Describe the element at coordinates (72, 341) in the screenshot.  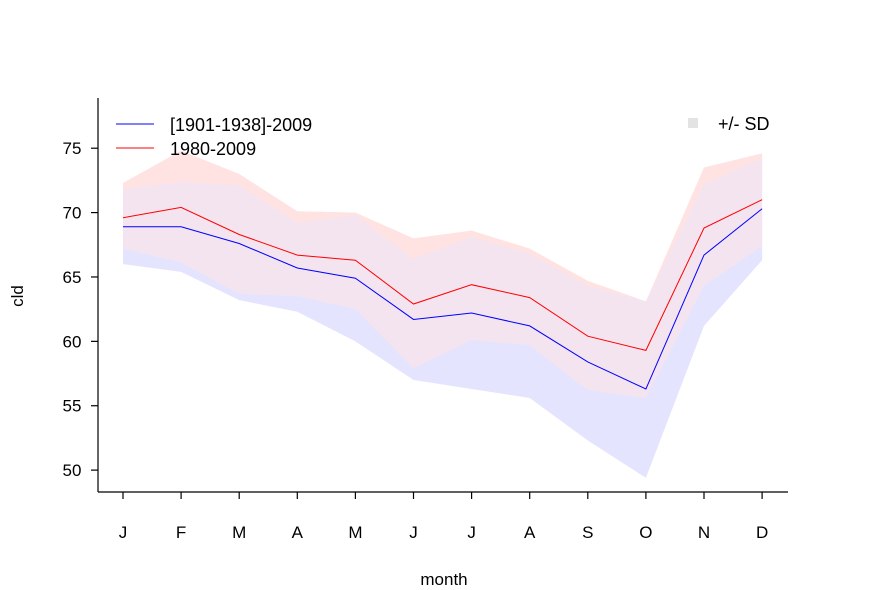
I see `y-tick-label: 60` at that location.